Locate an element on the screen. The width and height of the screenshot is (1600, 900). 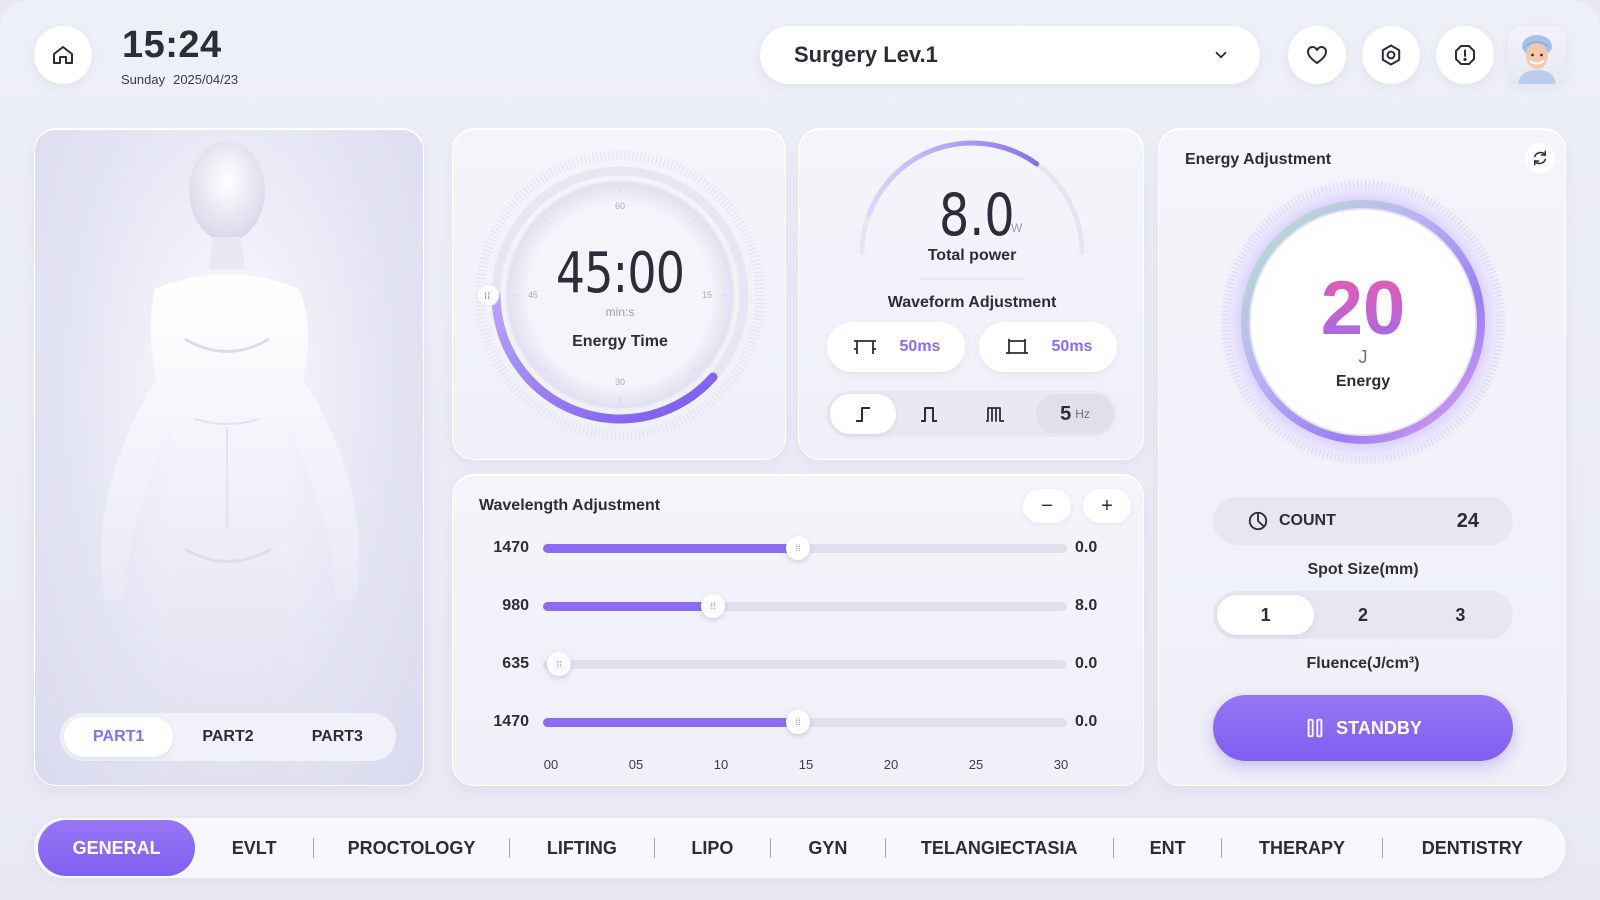
nav-item-lifting: LIFTING is located at coordinates (581, 847).